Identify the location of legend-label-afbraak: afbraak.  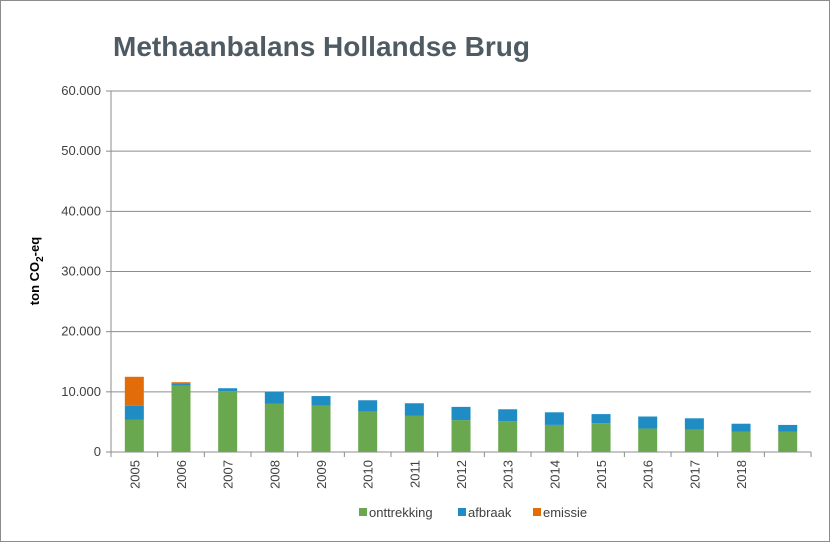
(490, 512).